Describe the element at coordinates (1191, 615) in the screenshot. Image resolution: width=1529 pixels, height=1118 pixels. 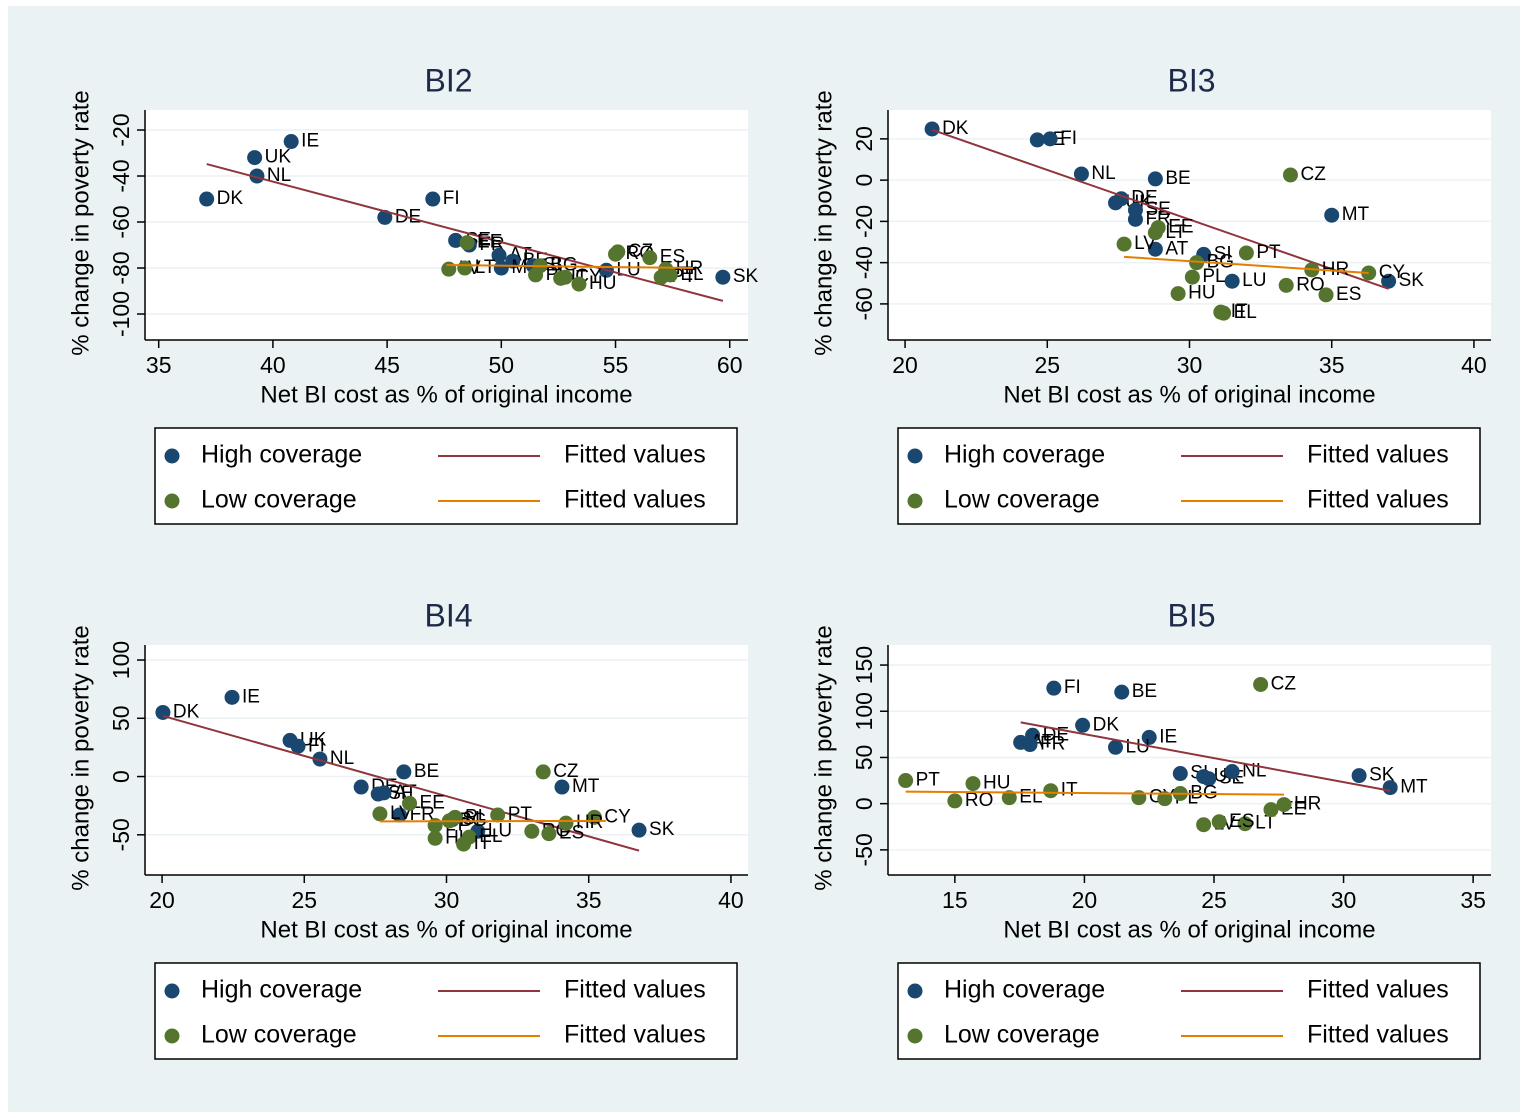
I see `chart-title: BI5` at that location.